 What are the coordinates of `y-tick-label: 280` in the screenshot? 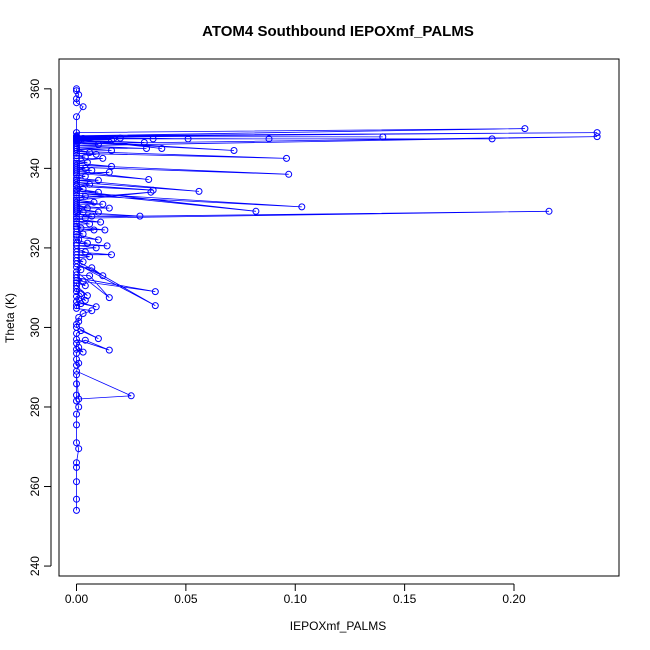 It's located at (35, 407).